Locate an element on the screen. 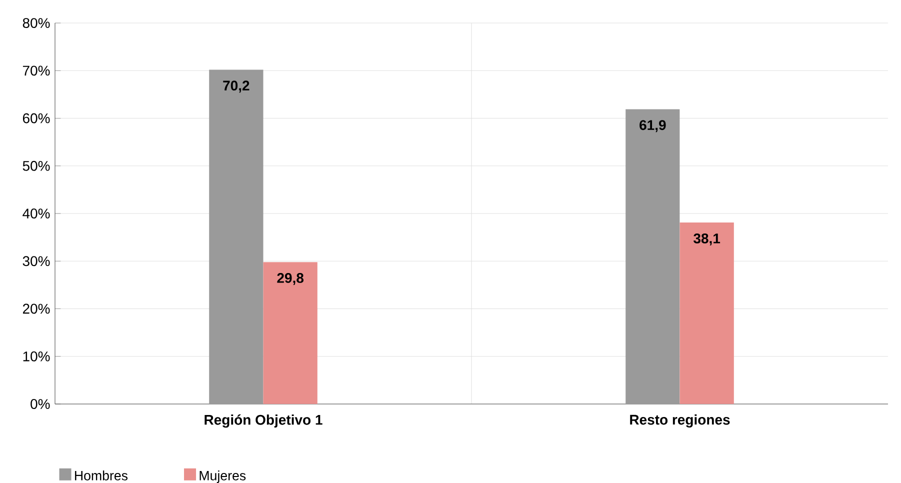 The image size is (901, 483). x-tick-label: Resto regiones is located at coordinates (680, 421).